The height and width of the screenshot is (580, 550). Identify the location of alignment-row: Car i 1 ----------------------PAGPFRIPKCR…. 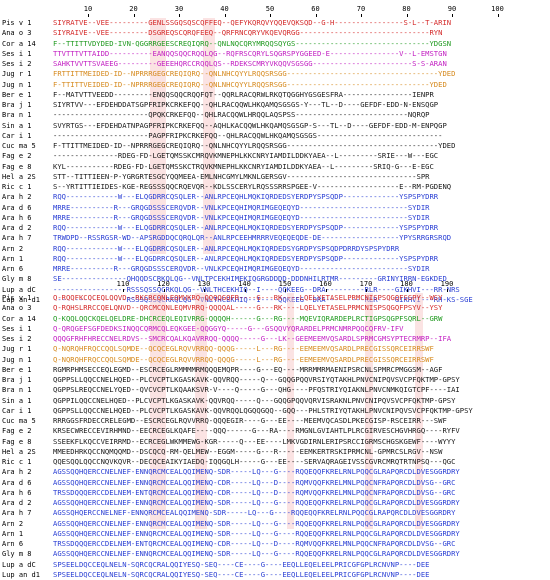
(275, 136).